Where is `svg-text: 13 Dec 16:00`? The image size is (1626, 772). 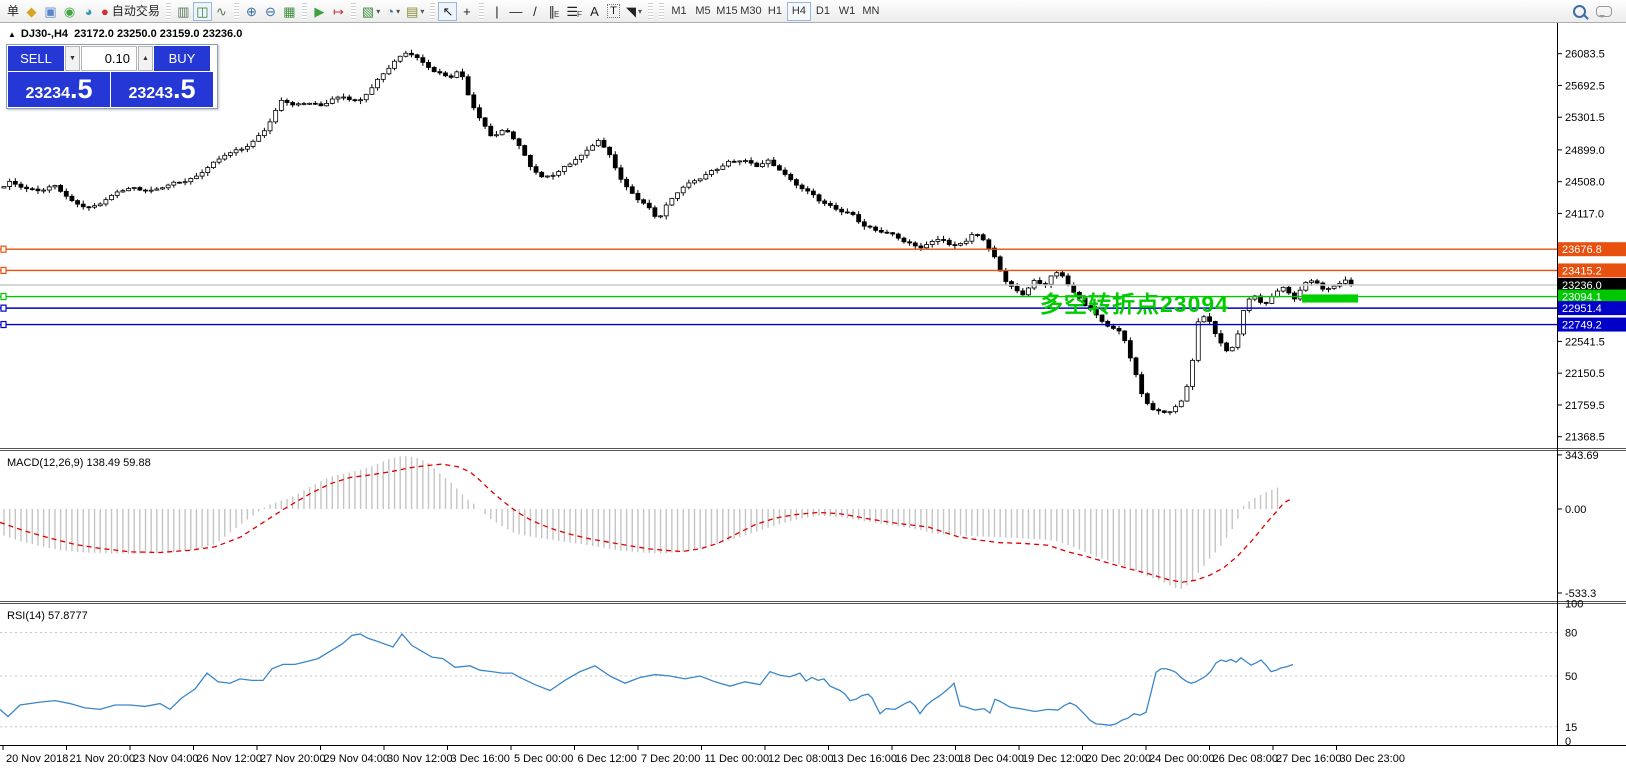 svg-text: 13 Dec 16:00 is located at coordinates (864, 759).